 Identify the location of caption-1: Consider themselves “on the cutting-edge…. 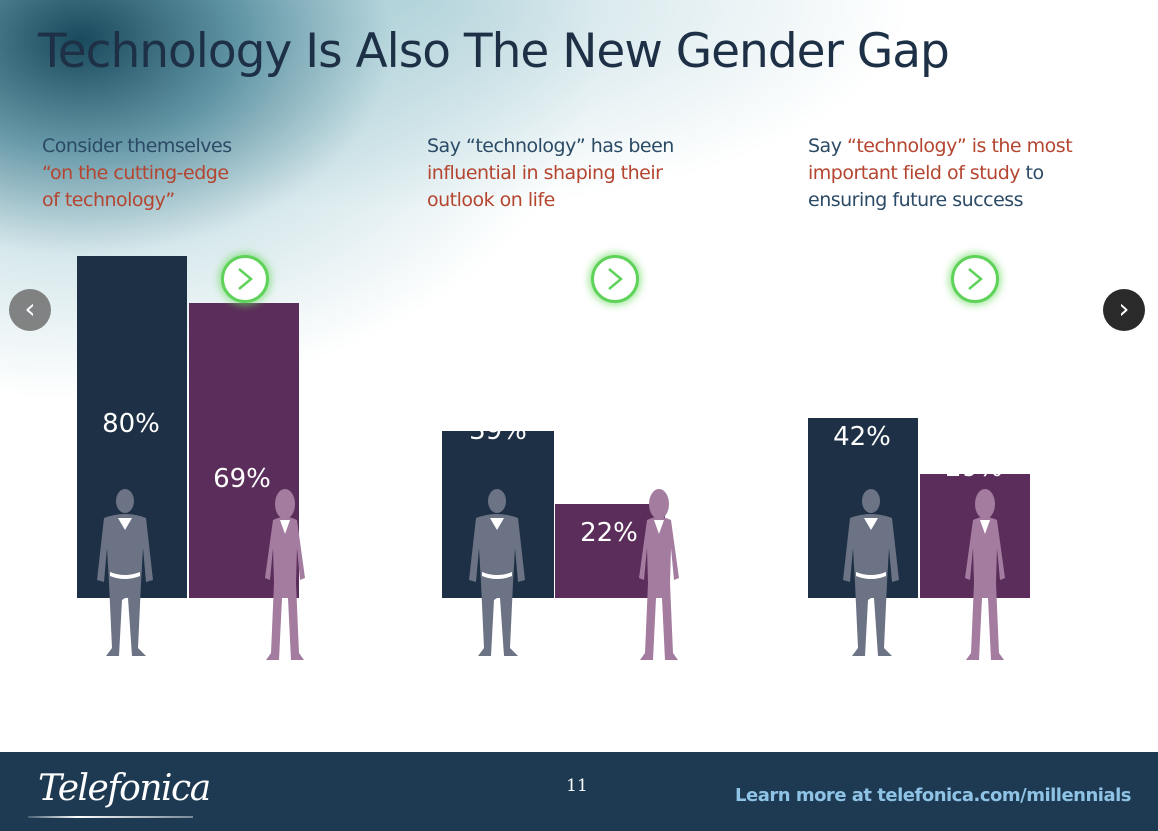
(137, 173).